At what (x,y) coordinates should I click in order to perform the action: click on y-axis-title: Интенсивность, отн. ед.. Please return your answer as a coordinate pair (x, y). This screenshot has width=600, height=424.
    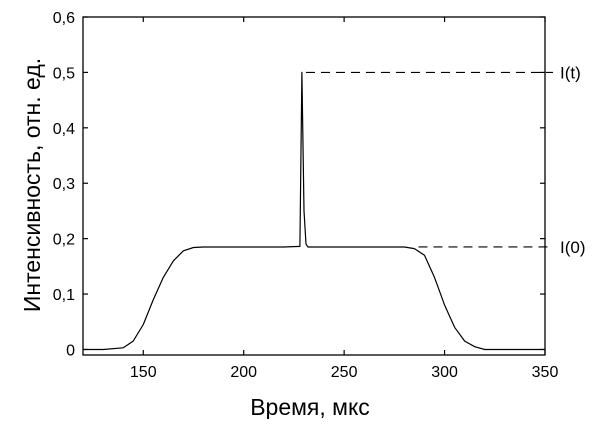
    Looking at the image, I should click on (32, 185).